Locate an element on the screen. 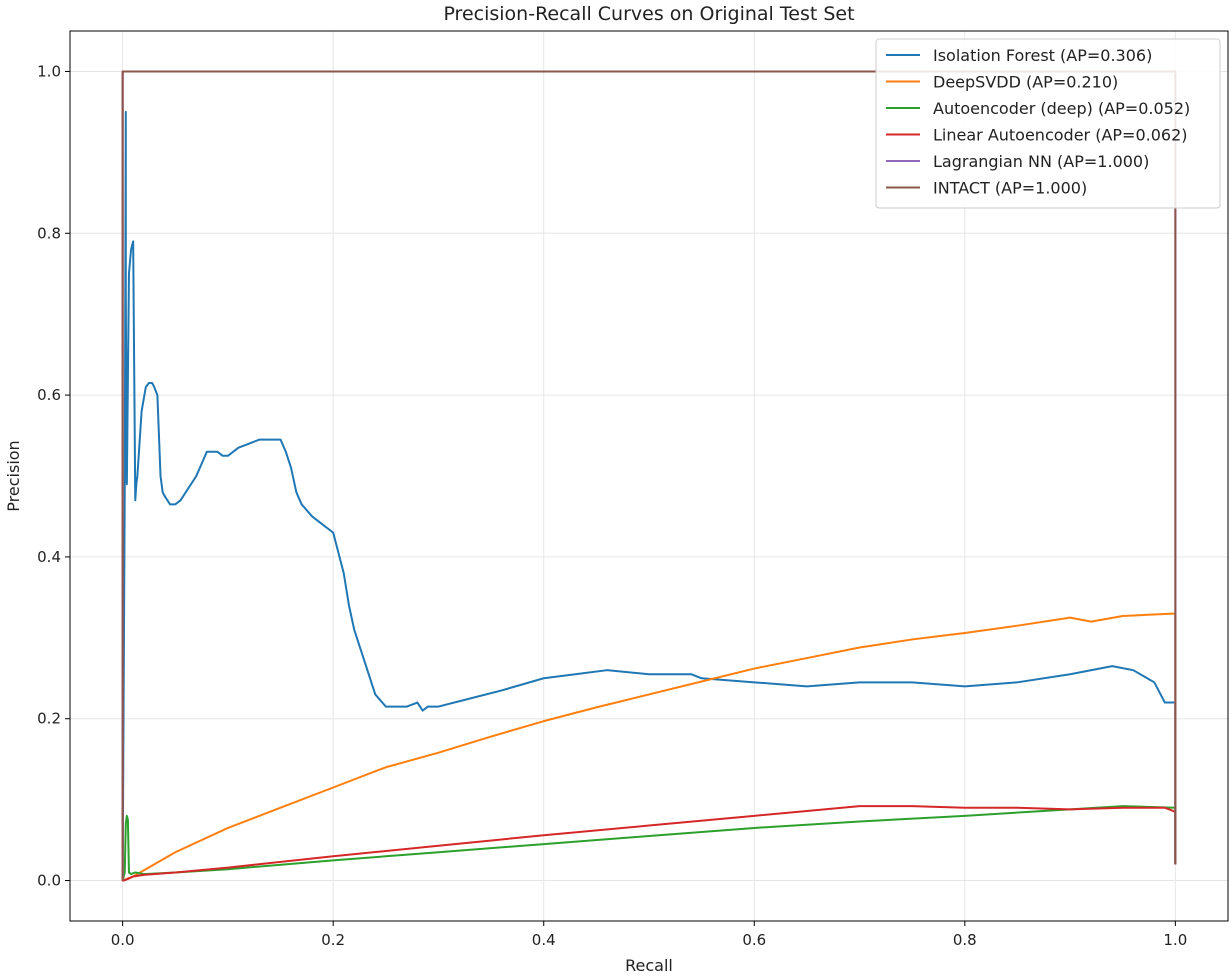  x-tick-label: 0.8 is located at coordinates (965, 940).